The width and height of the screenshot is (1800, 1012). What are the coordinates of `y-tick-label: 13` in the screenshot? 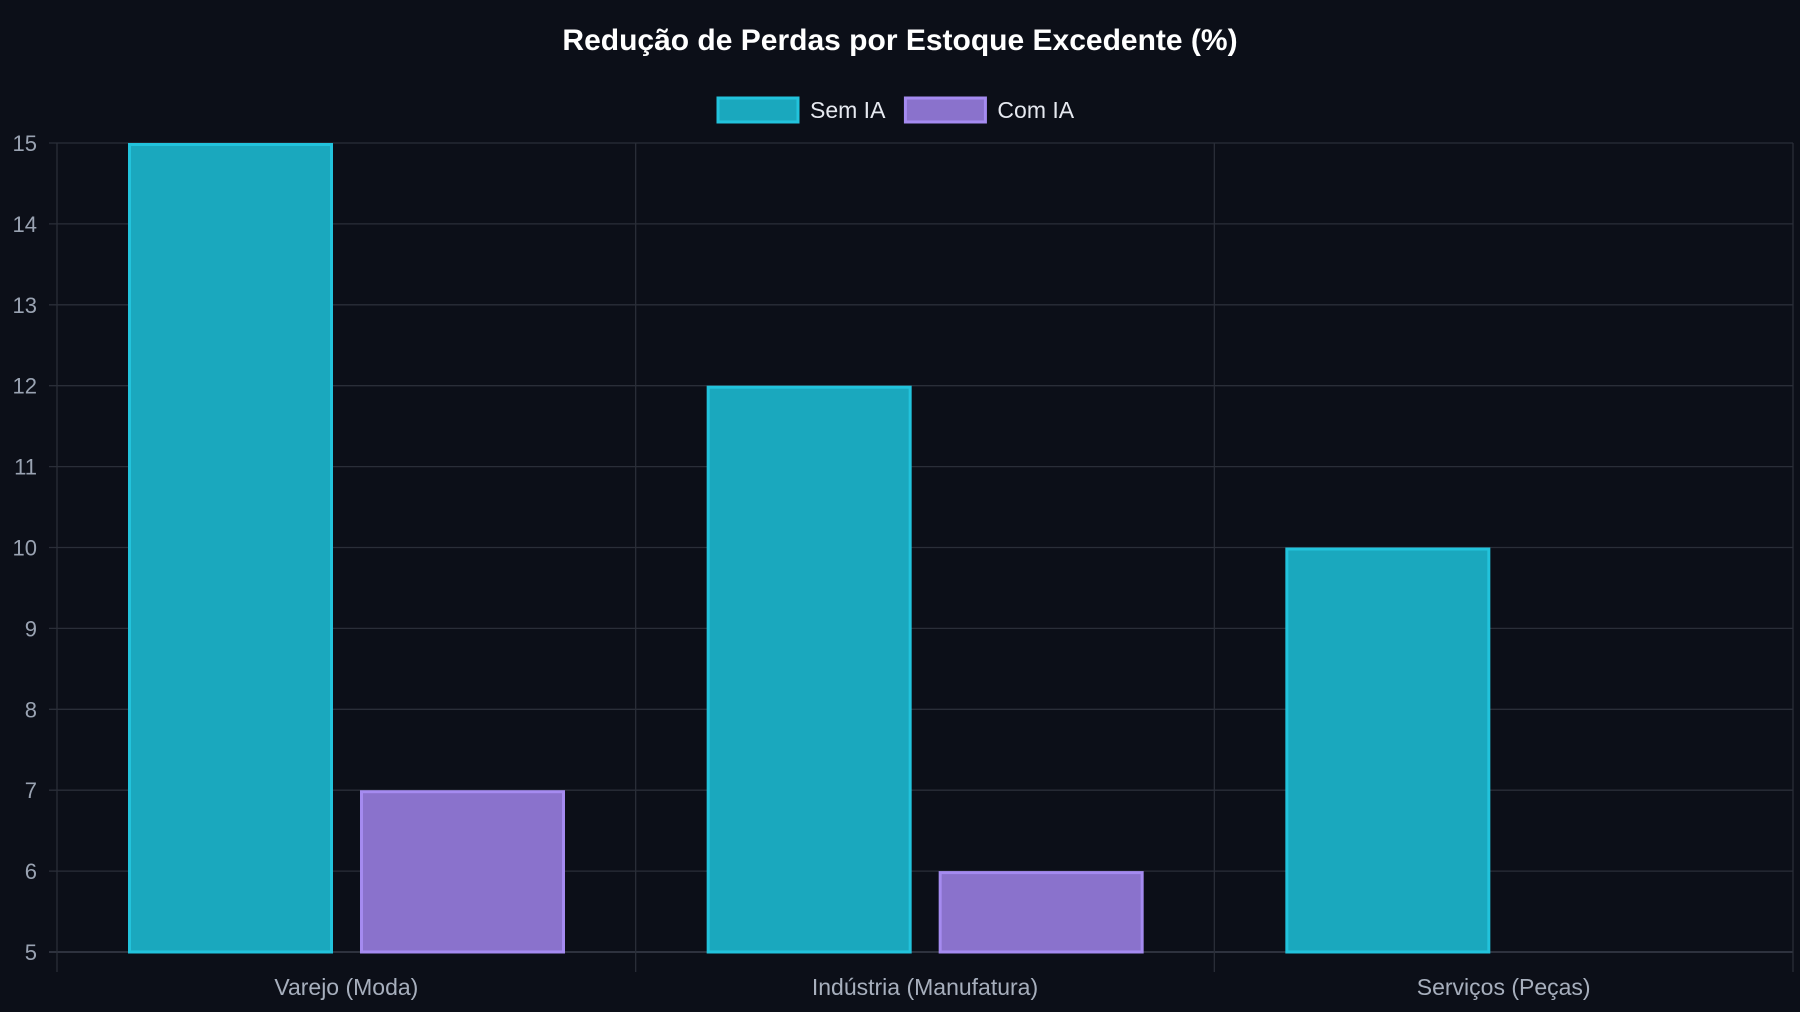 It's located at (25, 305).